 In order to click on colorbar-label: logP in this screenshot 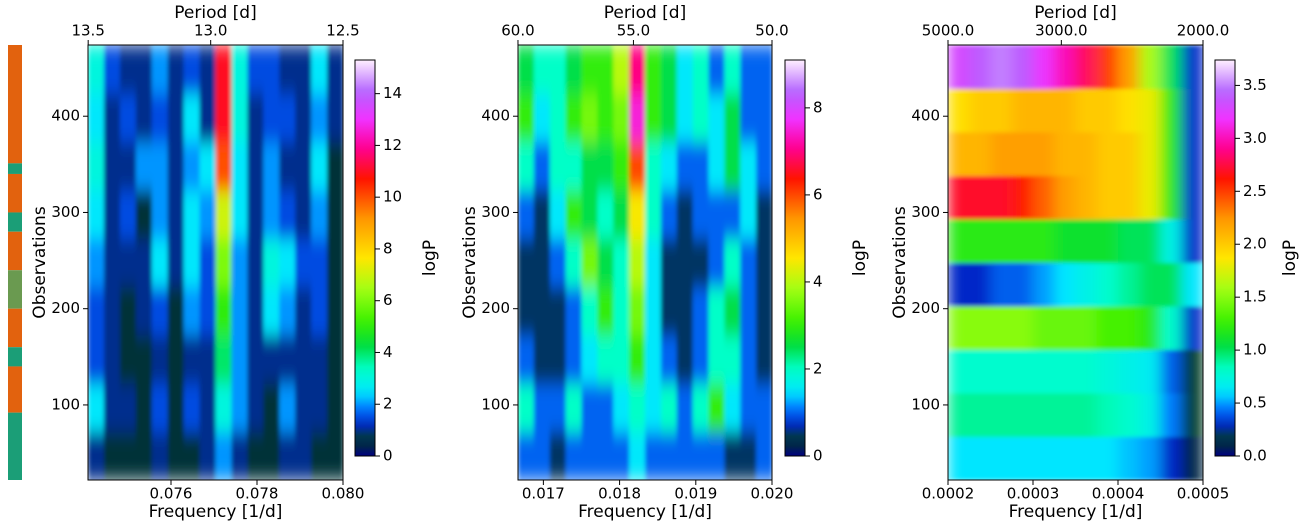, I will do `click(1289, 258)`.